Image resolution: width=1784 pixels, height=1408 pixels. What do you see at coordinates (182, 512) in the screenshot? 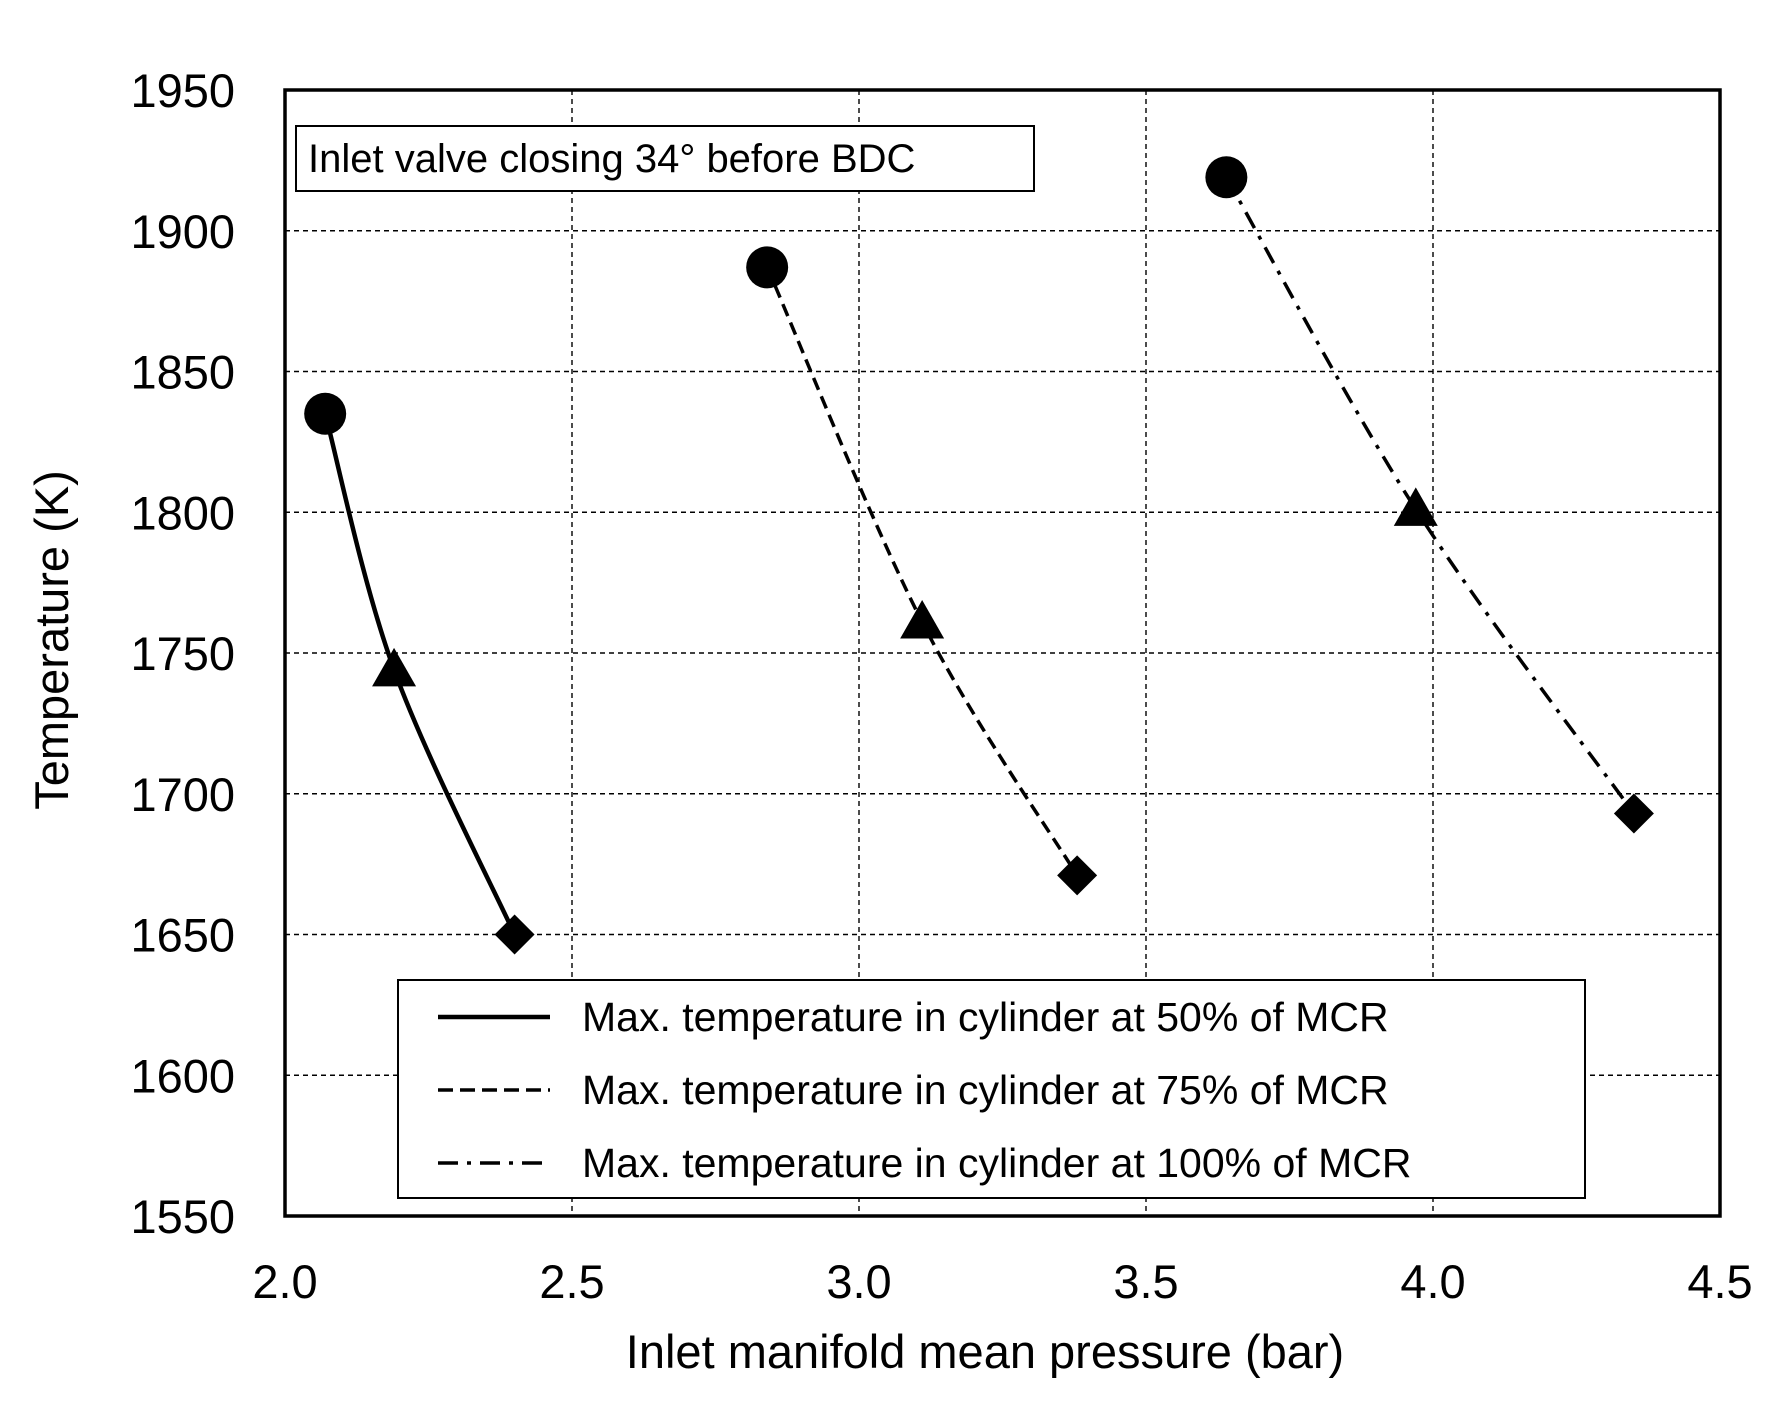
I see `y-tick-label: 1800` at bounding box center [182, 512].